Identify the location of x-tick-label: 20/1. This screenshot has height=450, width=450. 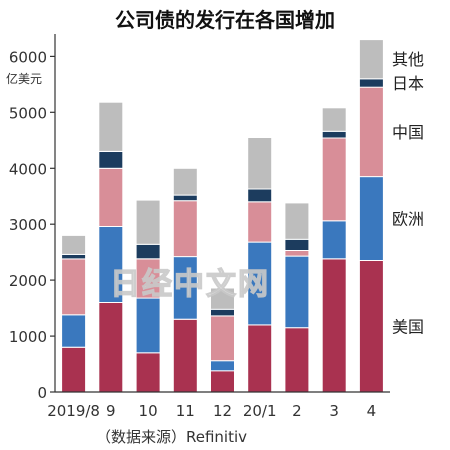
(260, 411).